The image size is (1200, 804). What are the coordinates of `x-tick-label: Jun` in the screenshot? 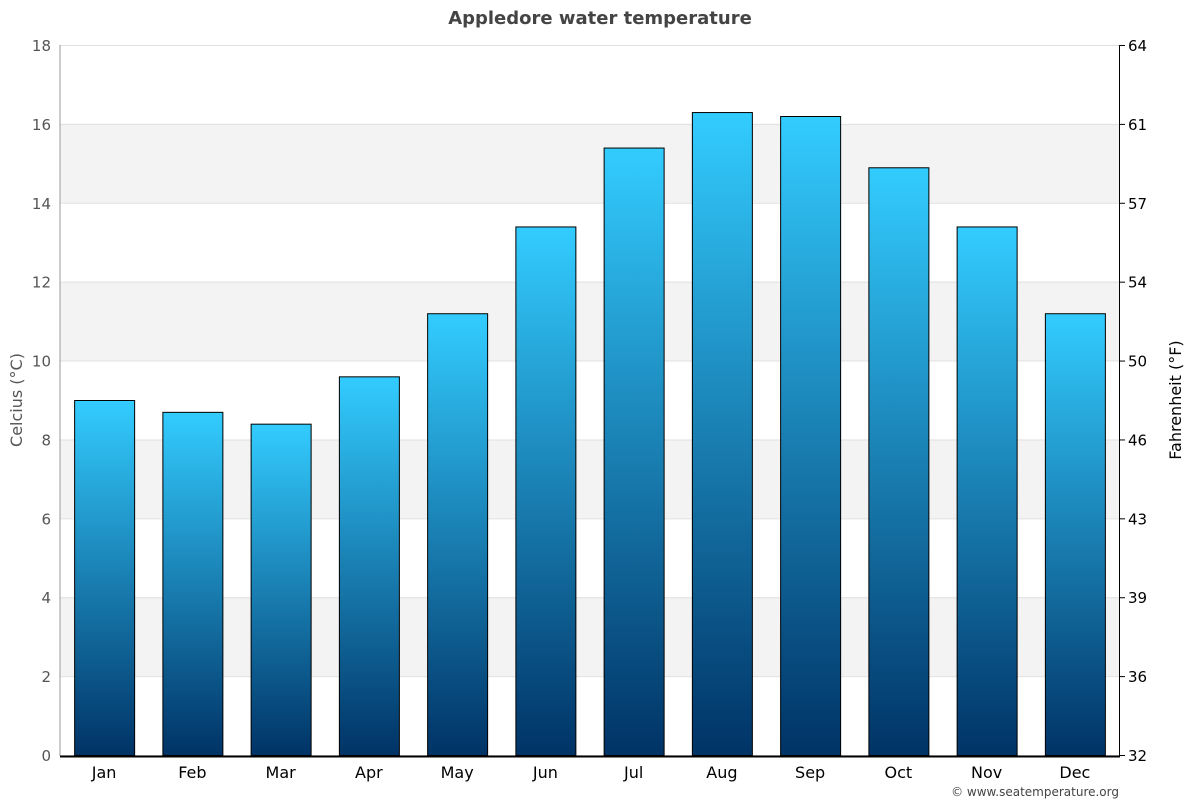 It's located at (545, 772).